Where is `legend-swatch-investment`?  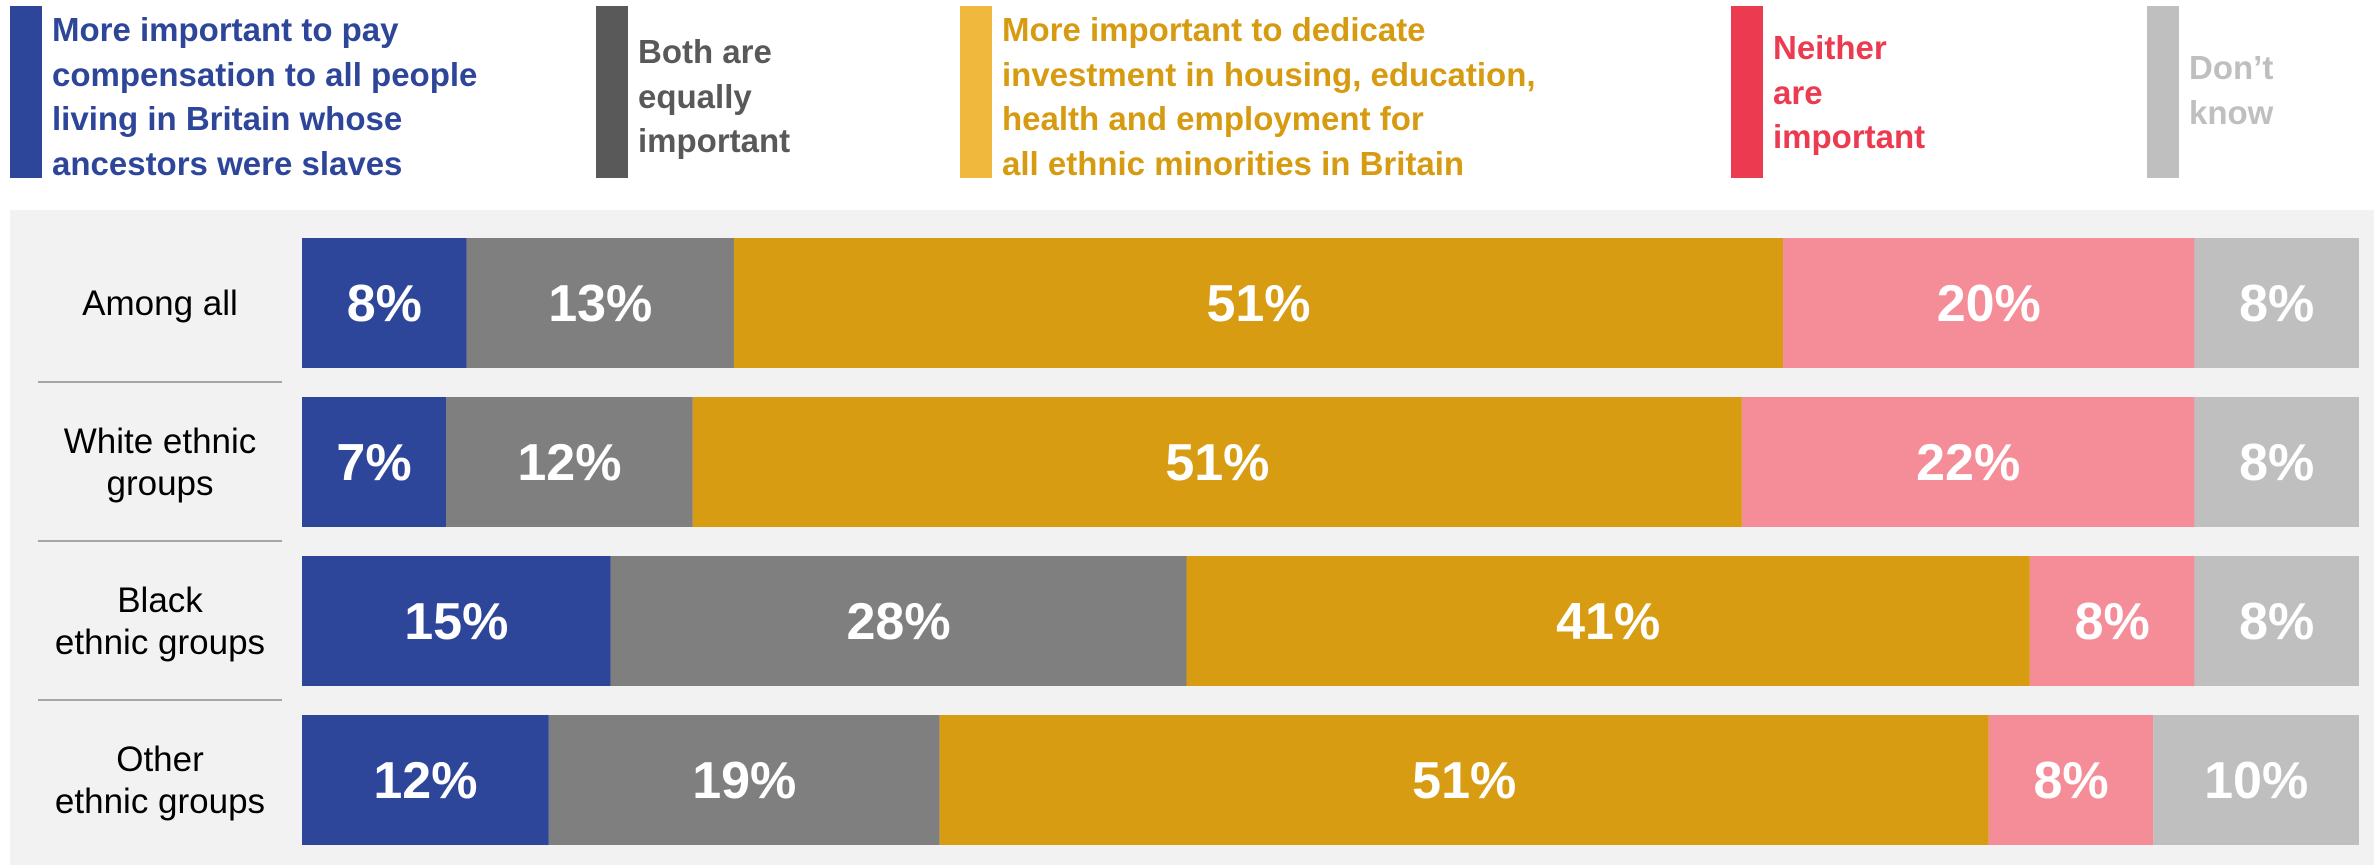
legend-swatch-investment is located at coordinates (976, 92).